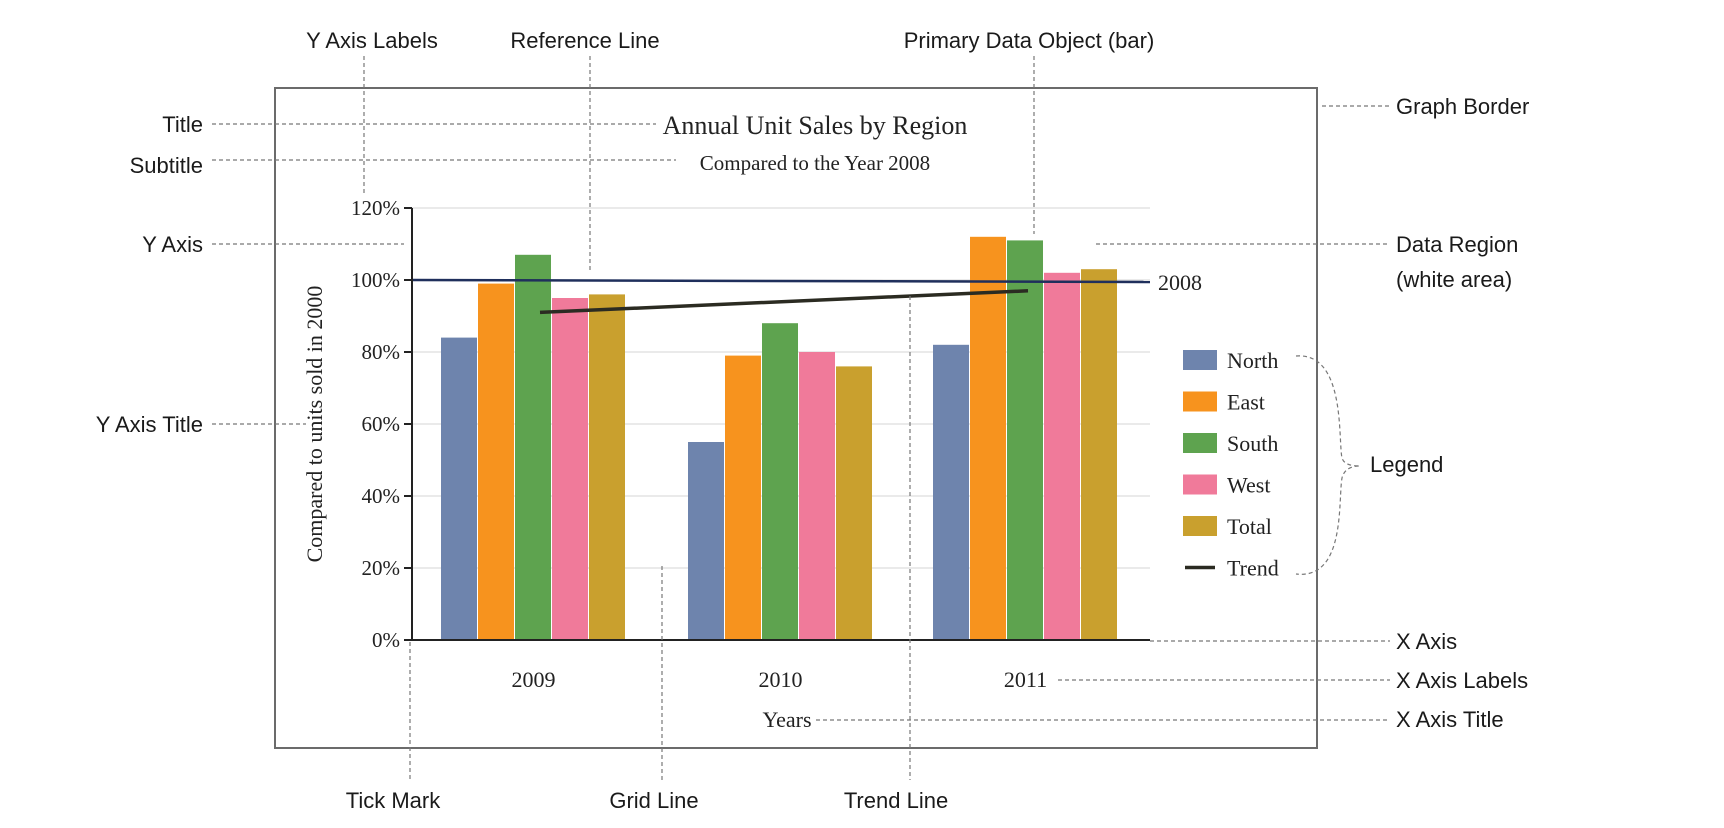 This screenshot has height=828, width=1724. Describe the element at coordinates (534, 679) in the screenshot. I see `x-tick-label: 2009` at that location.